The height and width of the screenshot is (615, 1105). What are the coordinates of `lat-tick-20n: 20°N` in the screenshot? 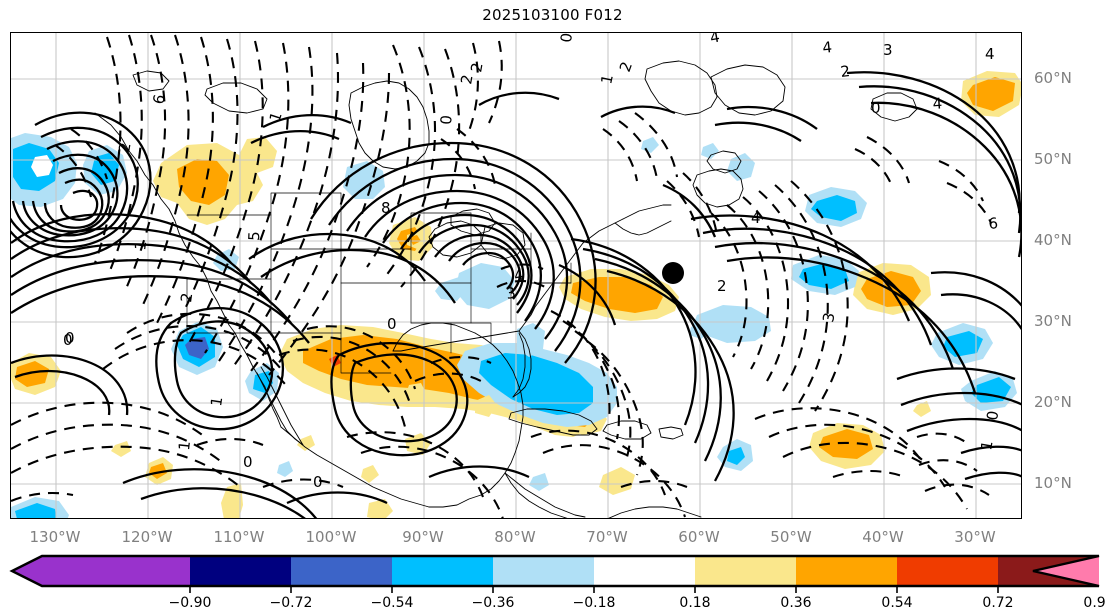 It's located at (1053, 402).